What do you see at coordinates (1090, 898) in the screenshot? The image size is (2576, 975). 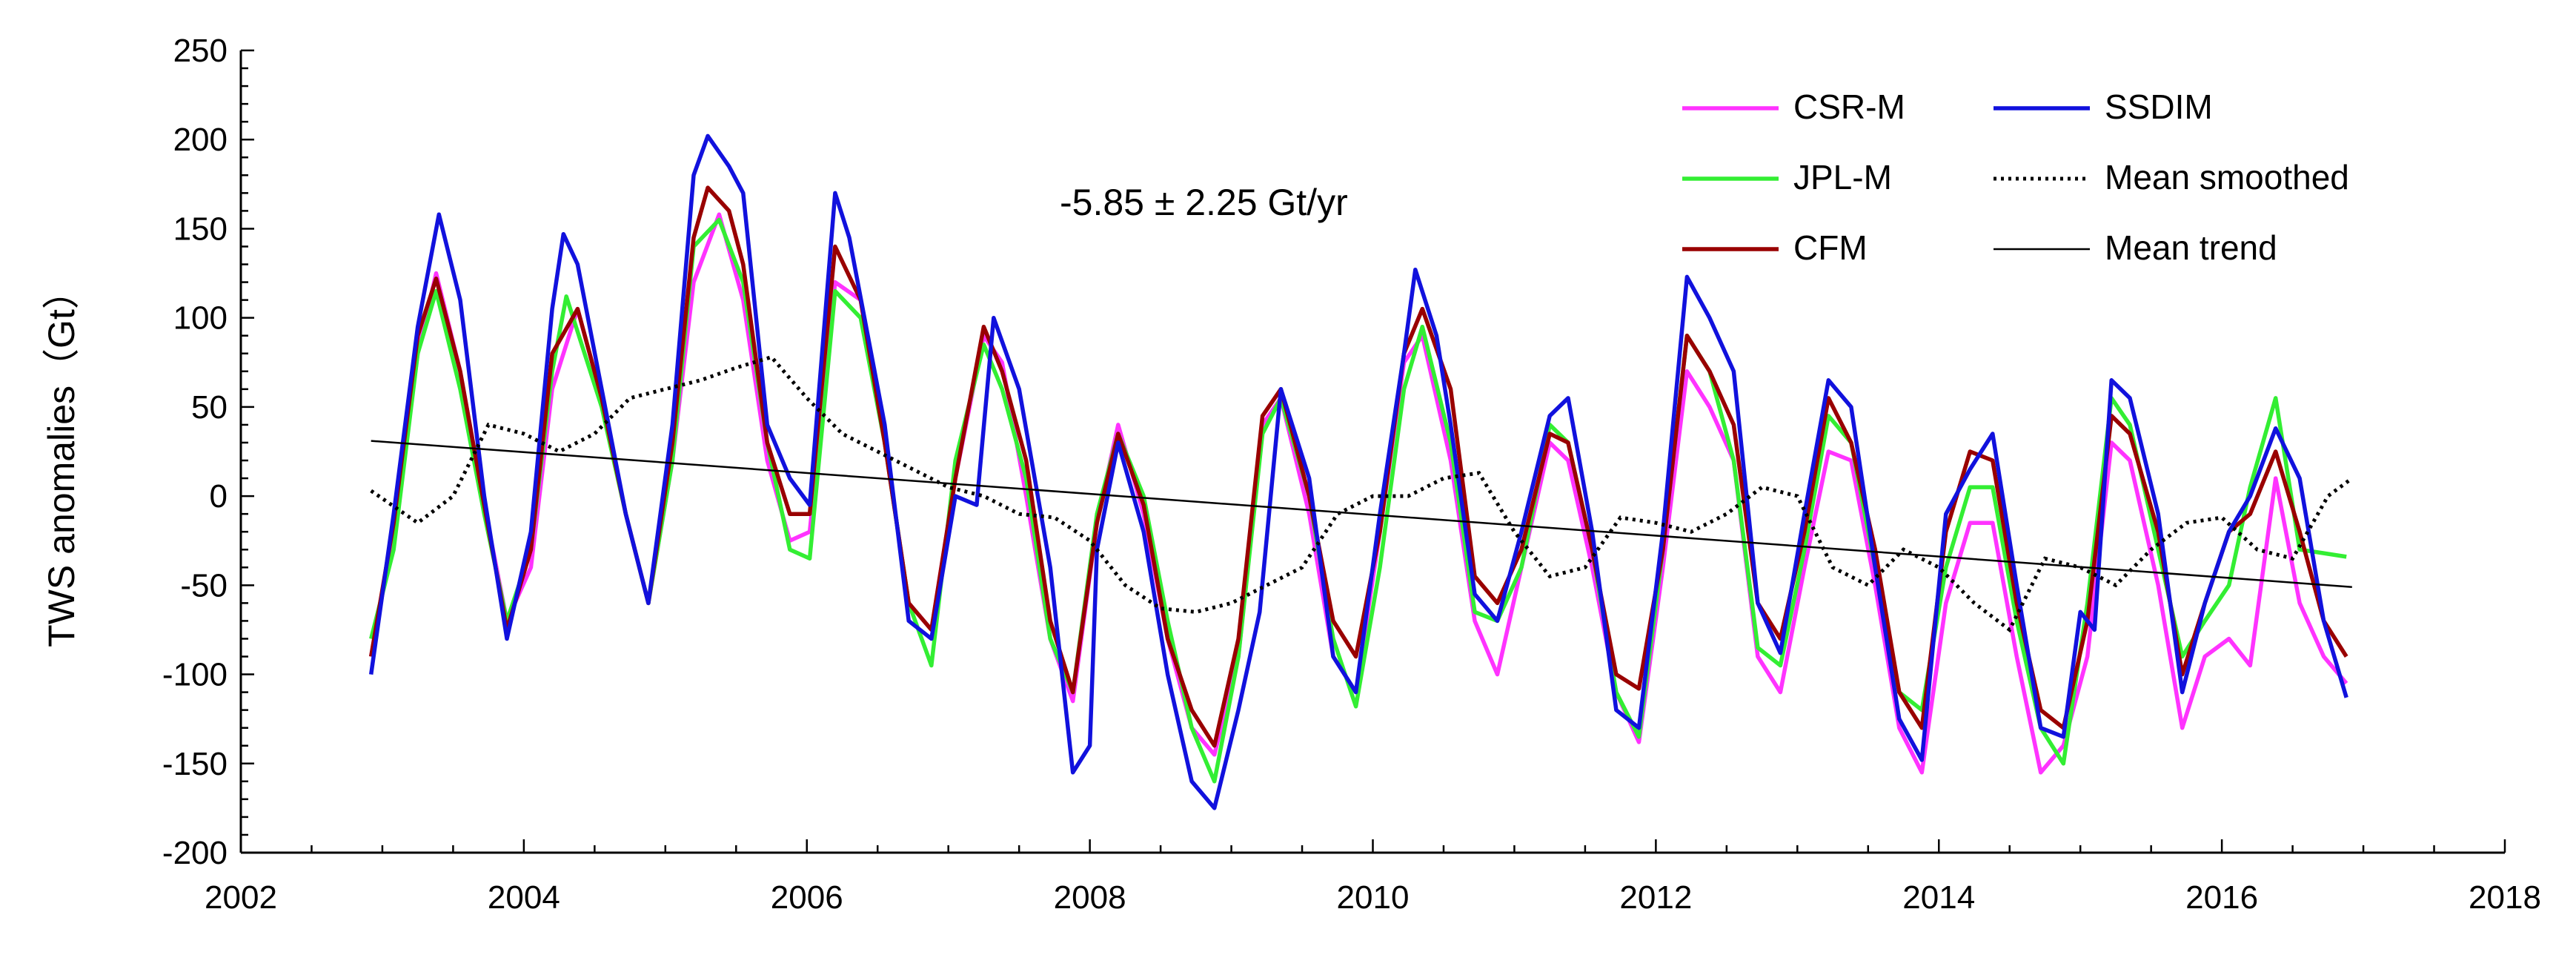 I see `x-tick-label: 2008` at bounding box center [1090, 898].